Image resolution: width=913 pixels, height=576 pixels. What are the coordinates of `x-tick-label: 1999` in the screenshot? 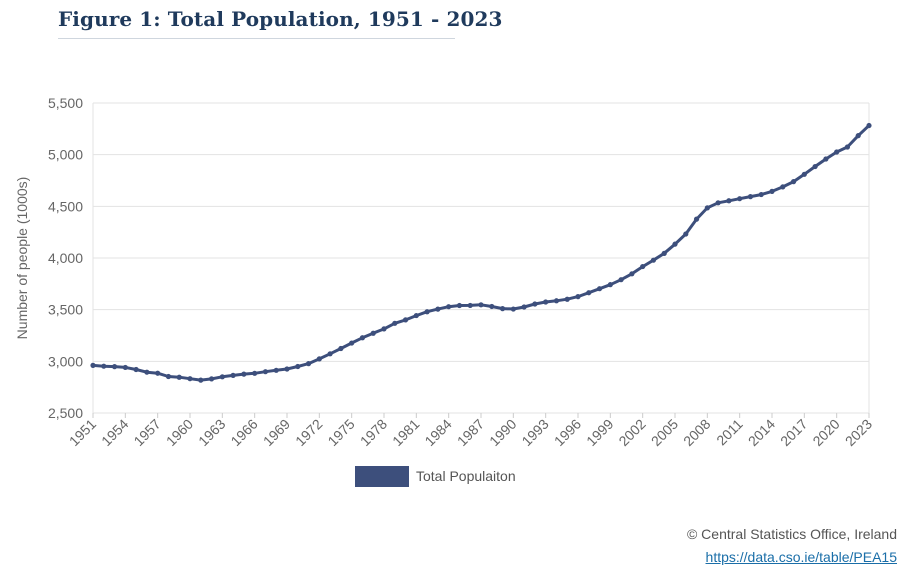 It's located at (599, 432).